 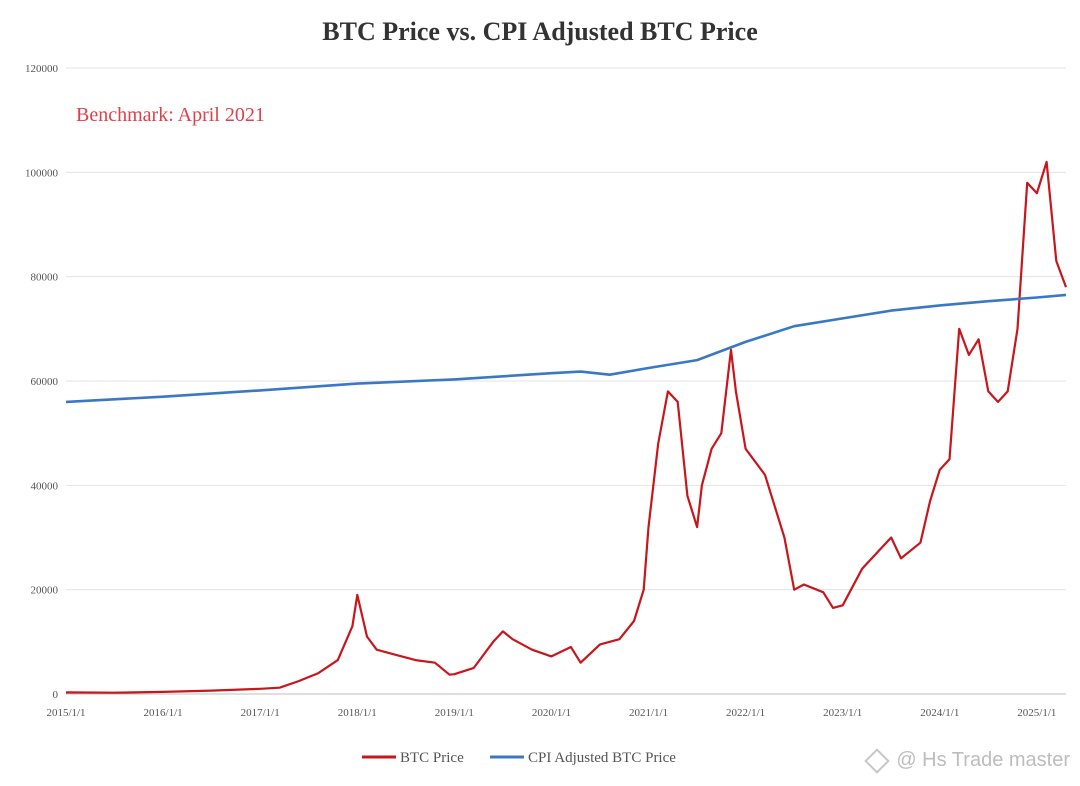 What do you see at coordinates (648, 713) in the screenshot?
I see `x-tick-label: 2021/1/1` at bounding box center [648, 713].